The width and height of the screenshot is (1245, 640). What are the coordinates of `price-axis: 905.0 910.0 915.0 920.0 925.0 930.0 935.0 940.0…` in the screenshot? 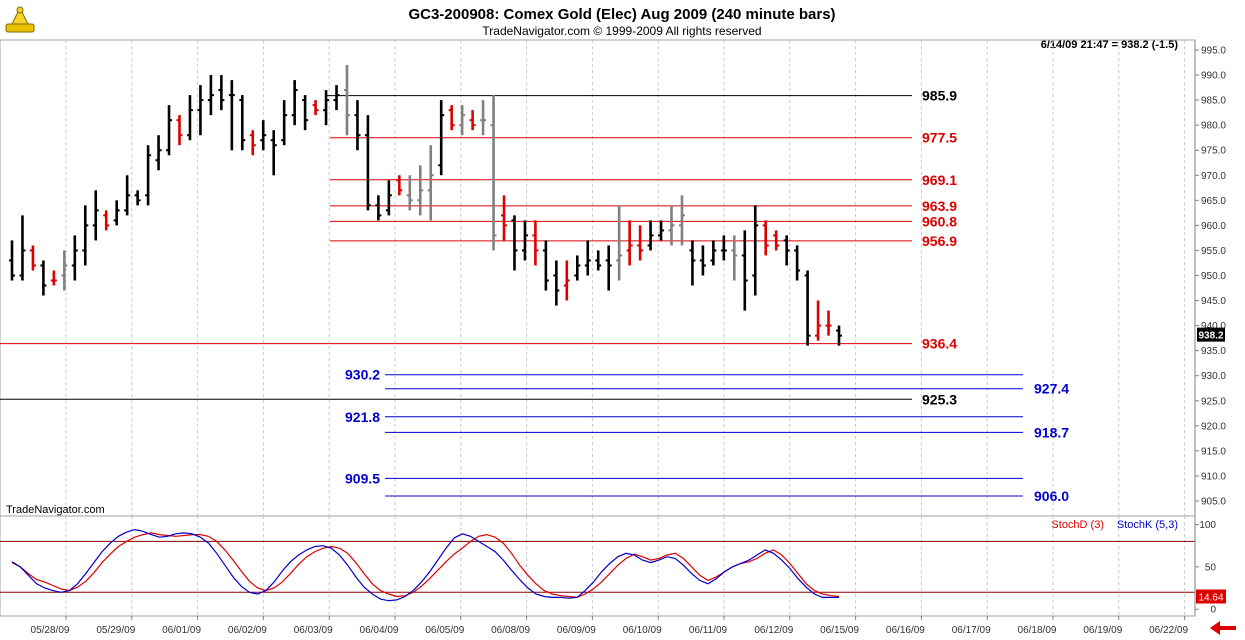 It's located at (1210, 278).